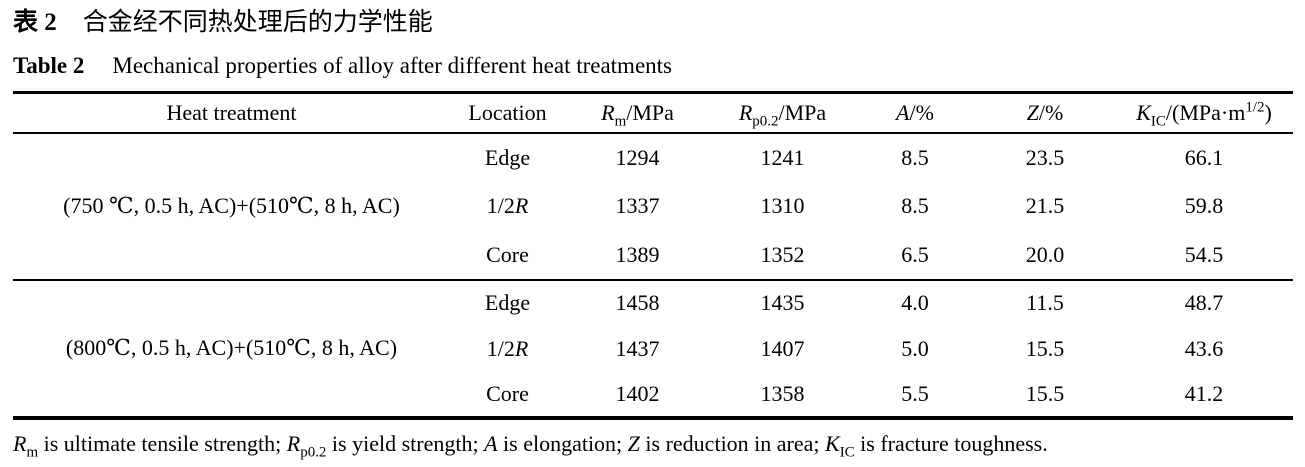  I want to click on cell-rp02: 1407, so click(782, 348).